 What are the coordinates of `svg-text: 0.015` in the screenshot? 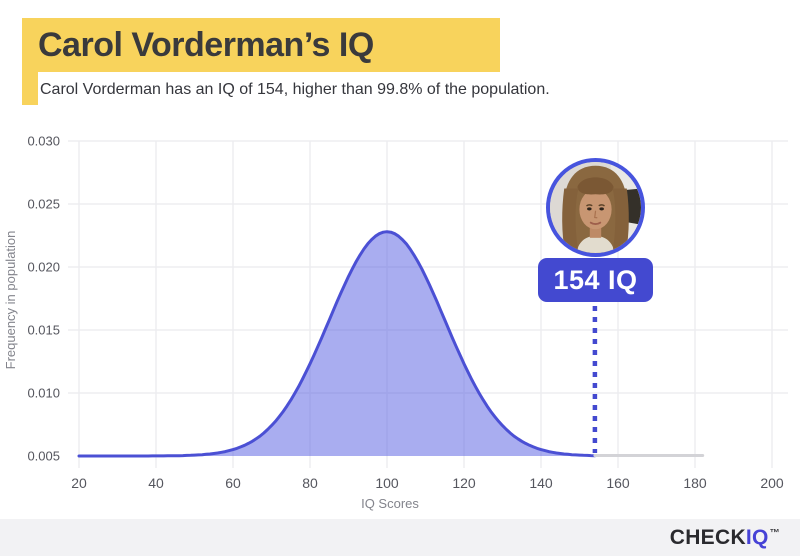 It's located at (43, 330).